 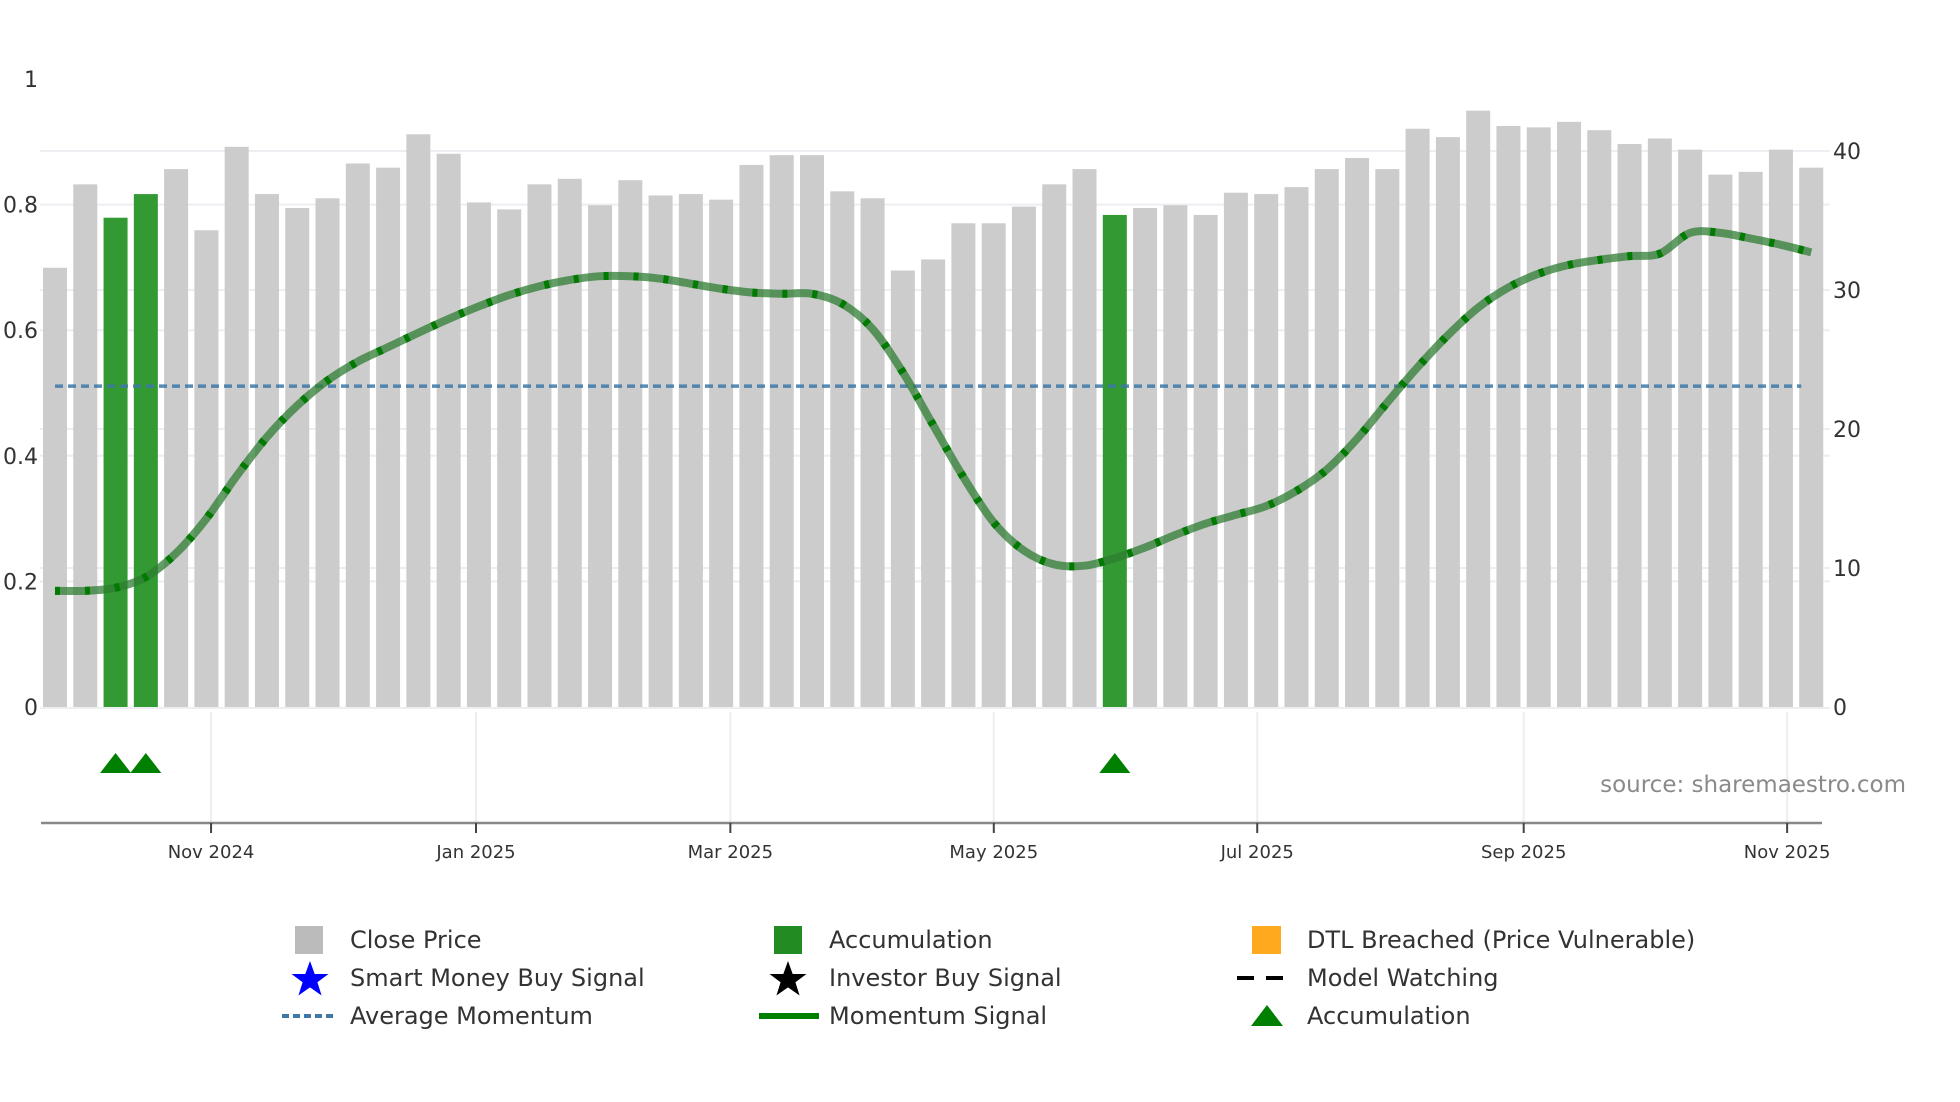 What do you see at coordinates (938, 1016) in the screenshot?
I see `legend-label: Momentum Signal` at bounding box center [938, 1016].